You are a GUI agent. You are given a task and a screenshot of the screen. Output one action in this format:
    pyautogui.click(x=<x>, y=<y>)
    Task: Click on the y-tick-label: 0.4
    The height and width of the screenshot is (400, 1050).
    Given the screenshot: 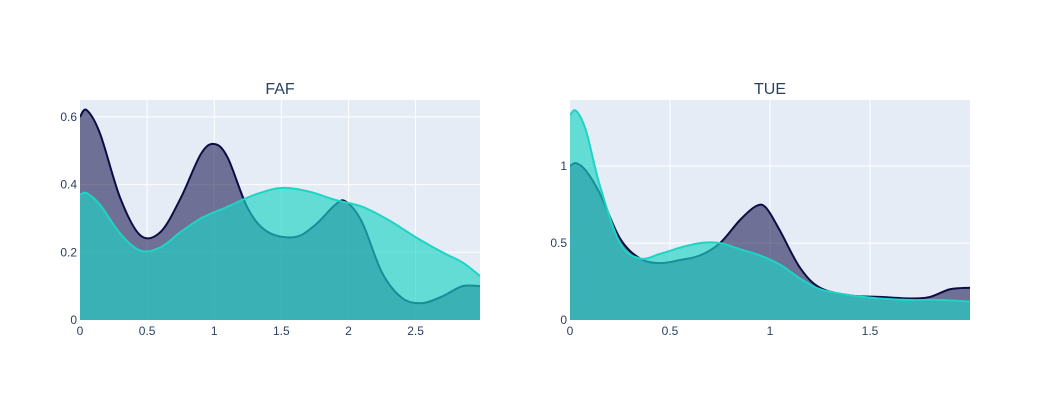 What is the action you would take?
    pyautogui.click(x=68, y=185)
    